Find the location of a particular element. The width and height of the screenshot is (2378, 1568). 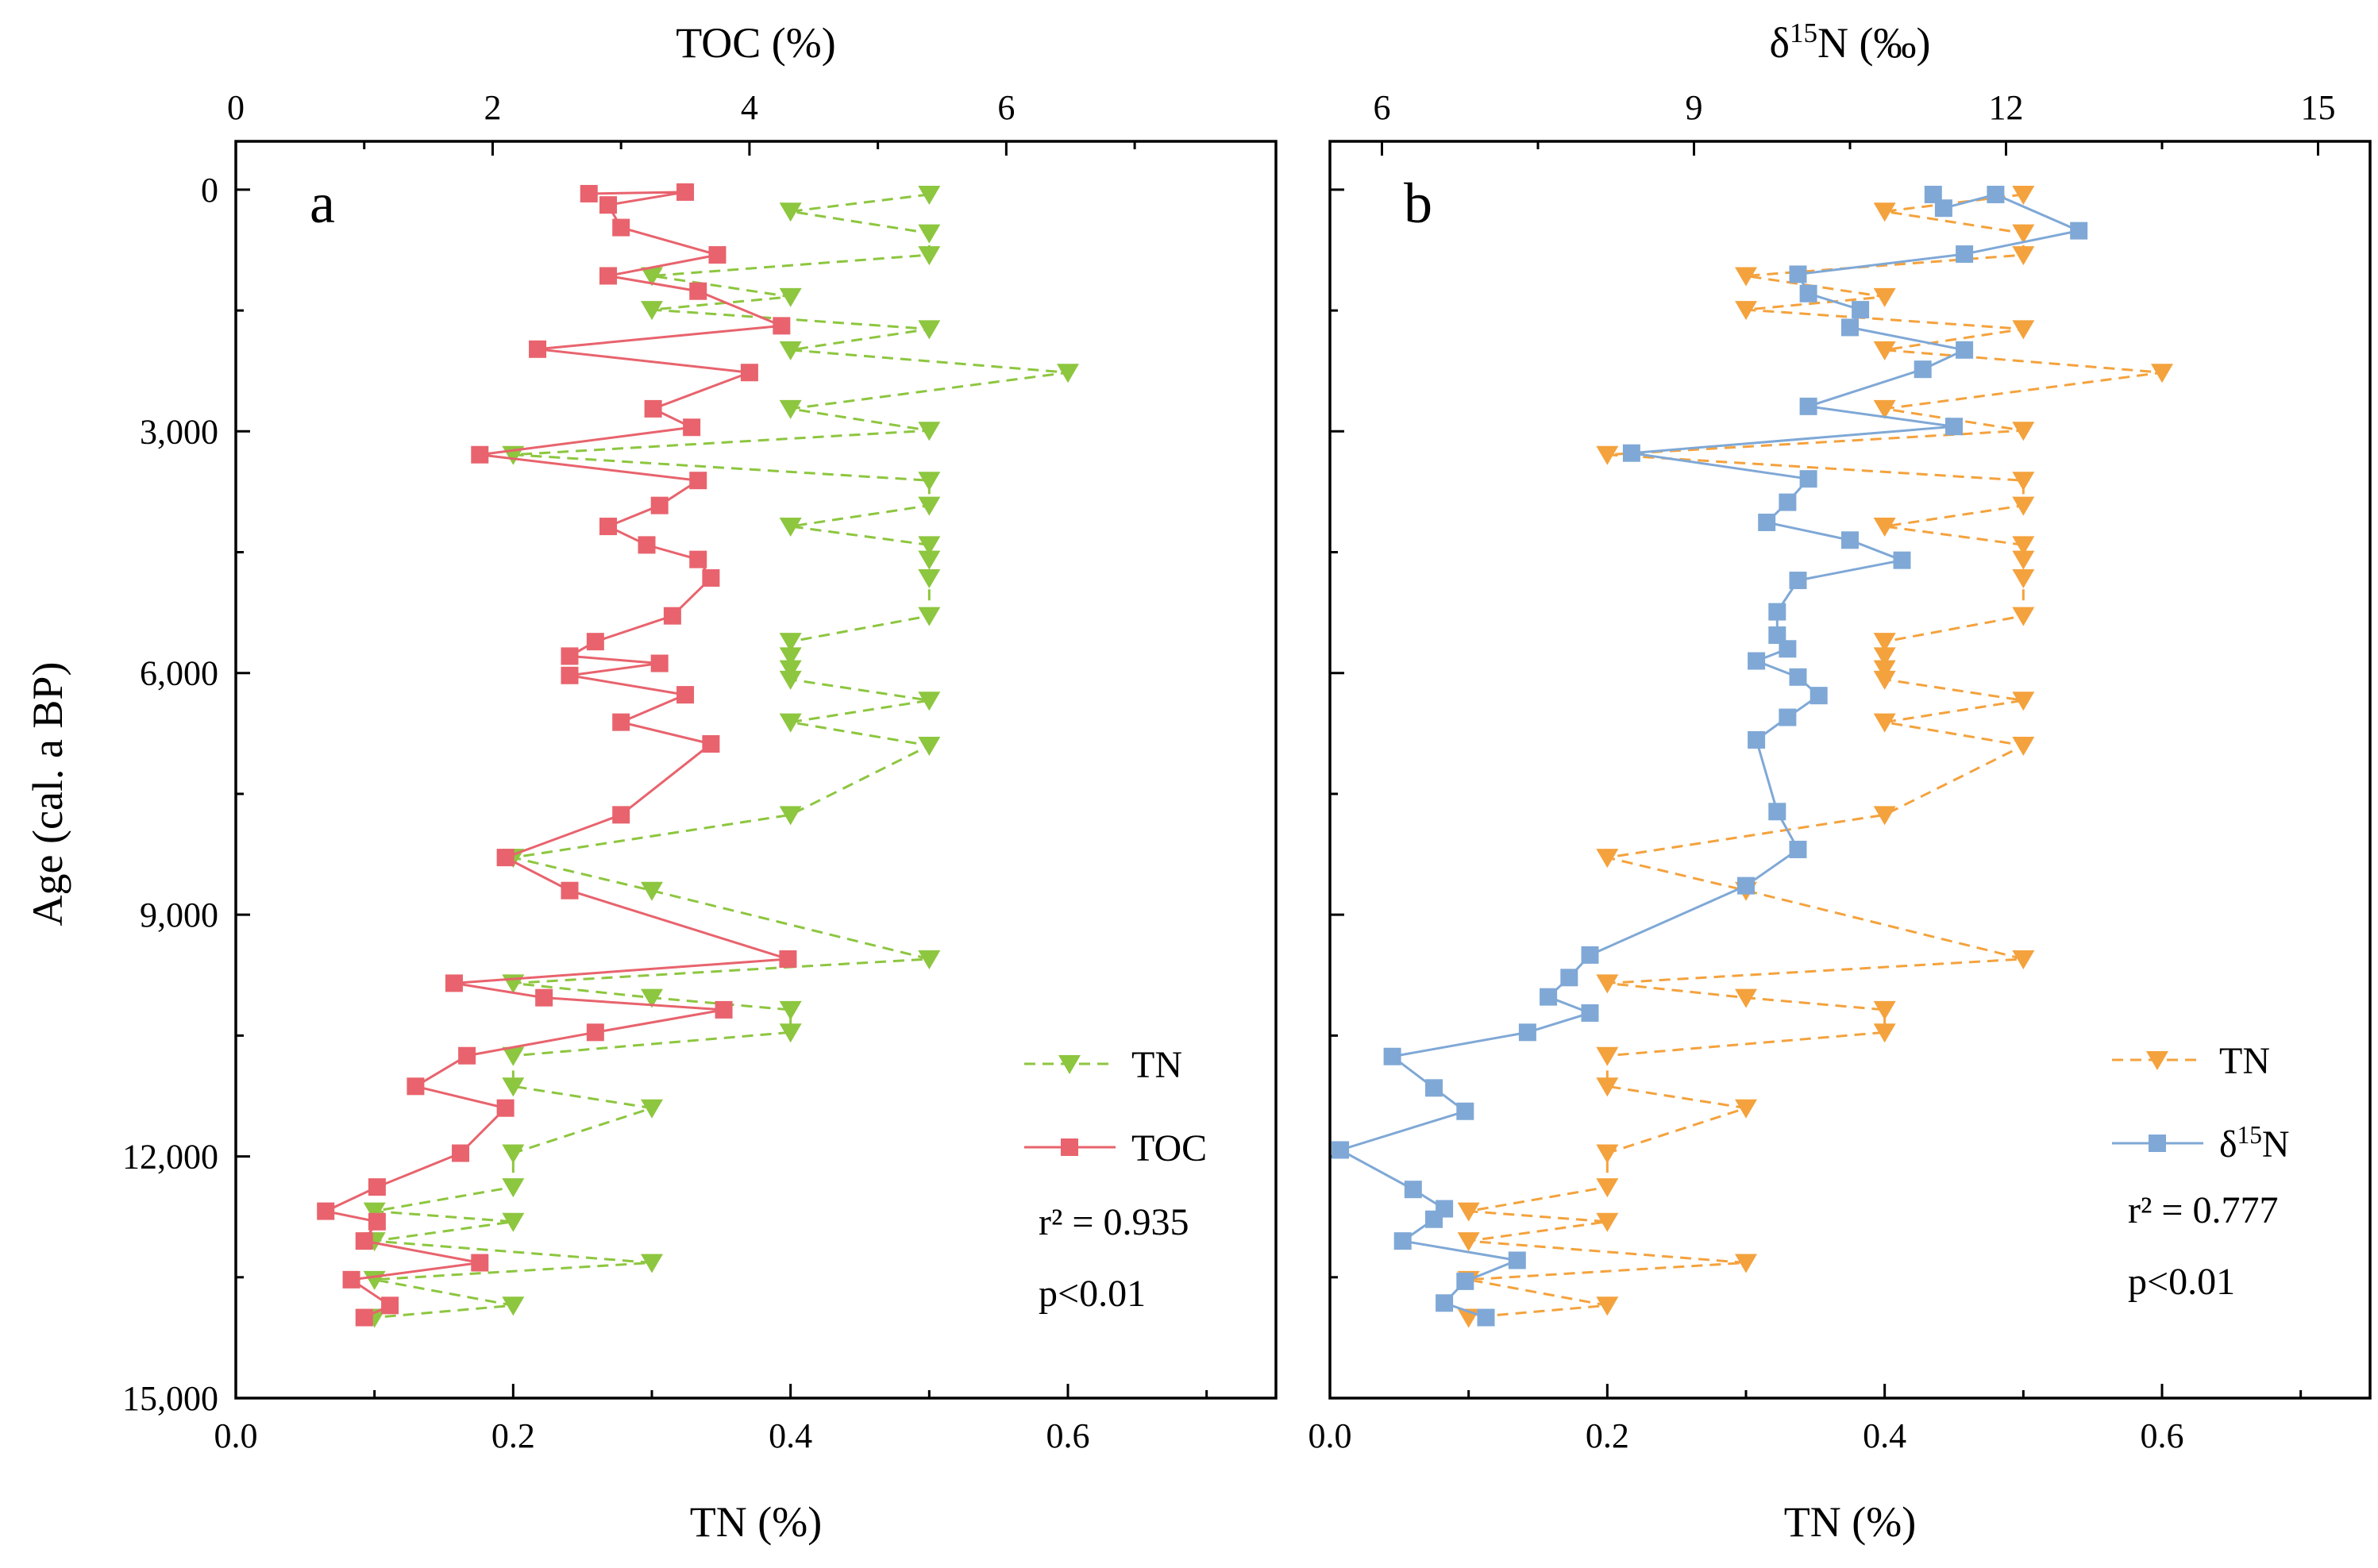

y-tick-label: 9,000 is located at coordinates (179, 915).